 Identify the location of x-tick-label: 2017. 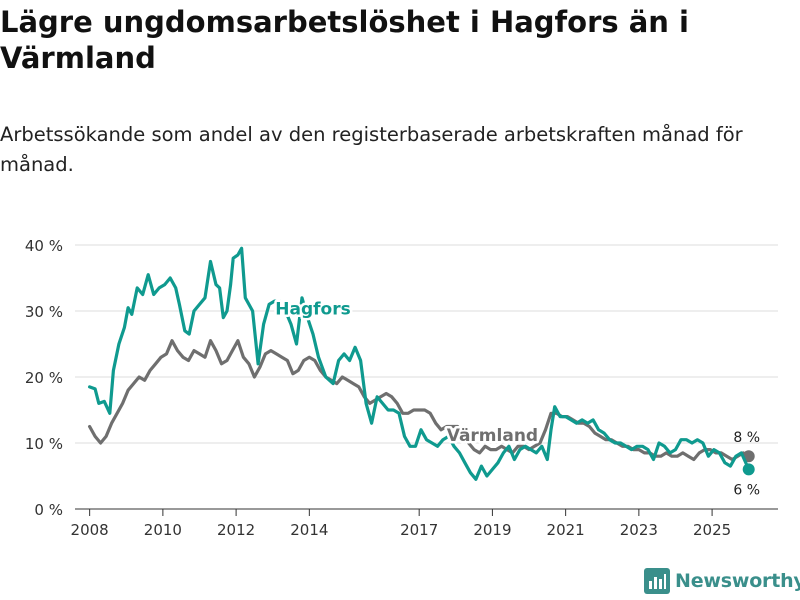
(419, 530).